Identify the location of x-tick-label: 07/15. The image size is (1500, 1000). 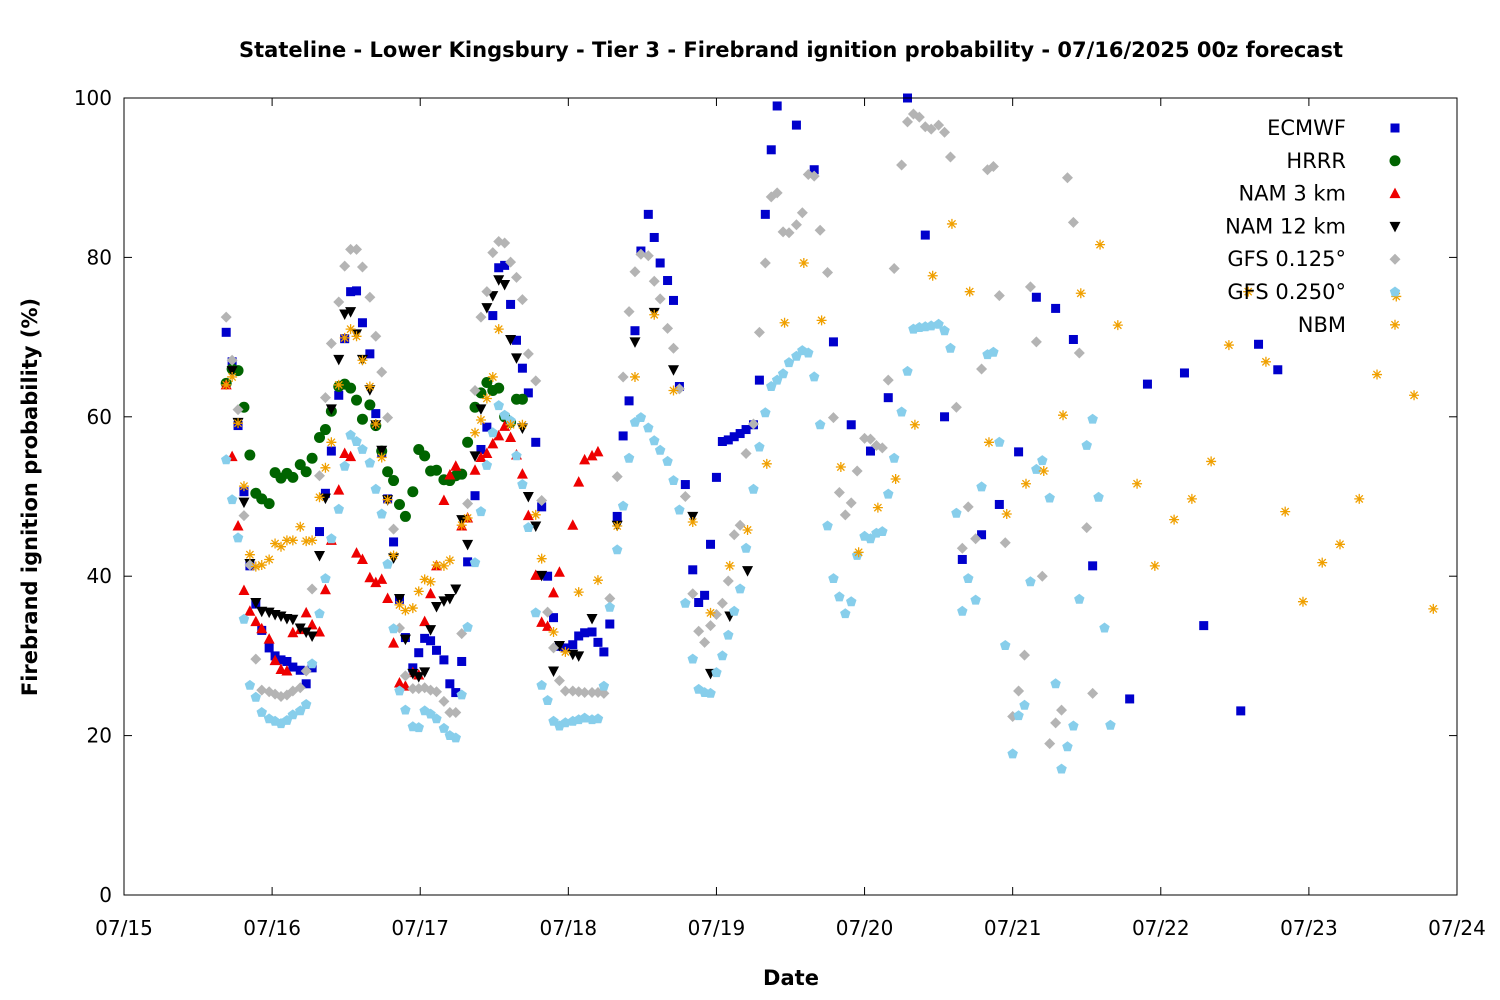
(124, 928).